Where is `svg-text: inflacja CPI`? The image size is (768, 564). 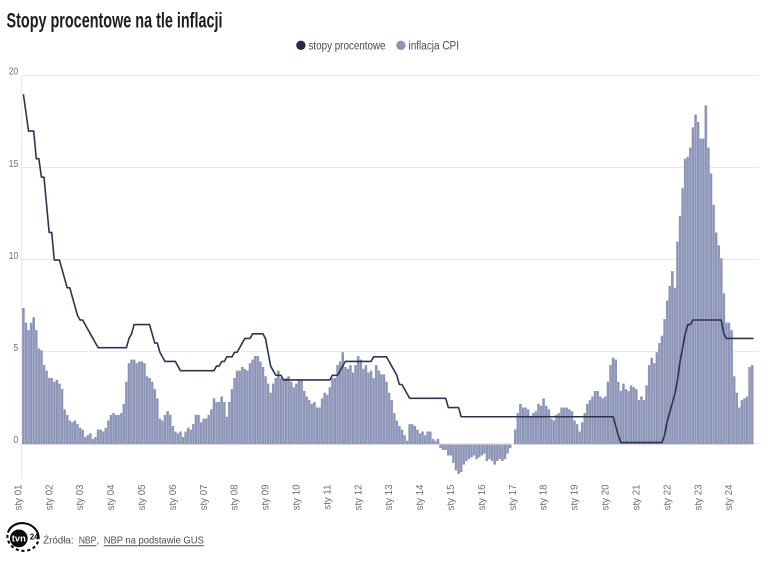 svg-text: inflacja CPI is located at coordinates (434, 47).